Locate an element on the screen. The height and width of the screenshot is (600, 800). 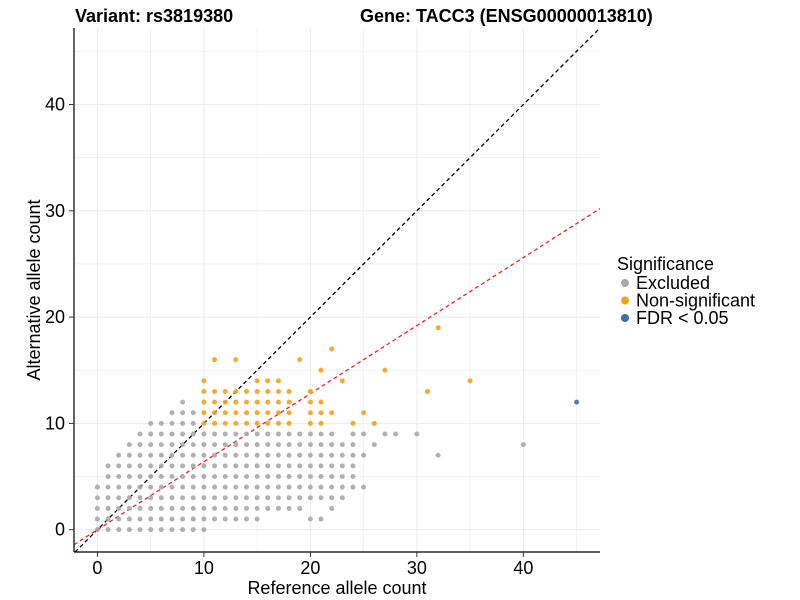
y-tick-label-30: 30 is located at coordinates (55, 211).